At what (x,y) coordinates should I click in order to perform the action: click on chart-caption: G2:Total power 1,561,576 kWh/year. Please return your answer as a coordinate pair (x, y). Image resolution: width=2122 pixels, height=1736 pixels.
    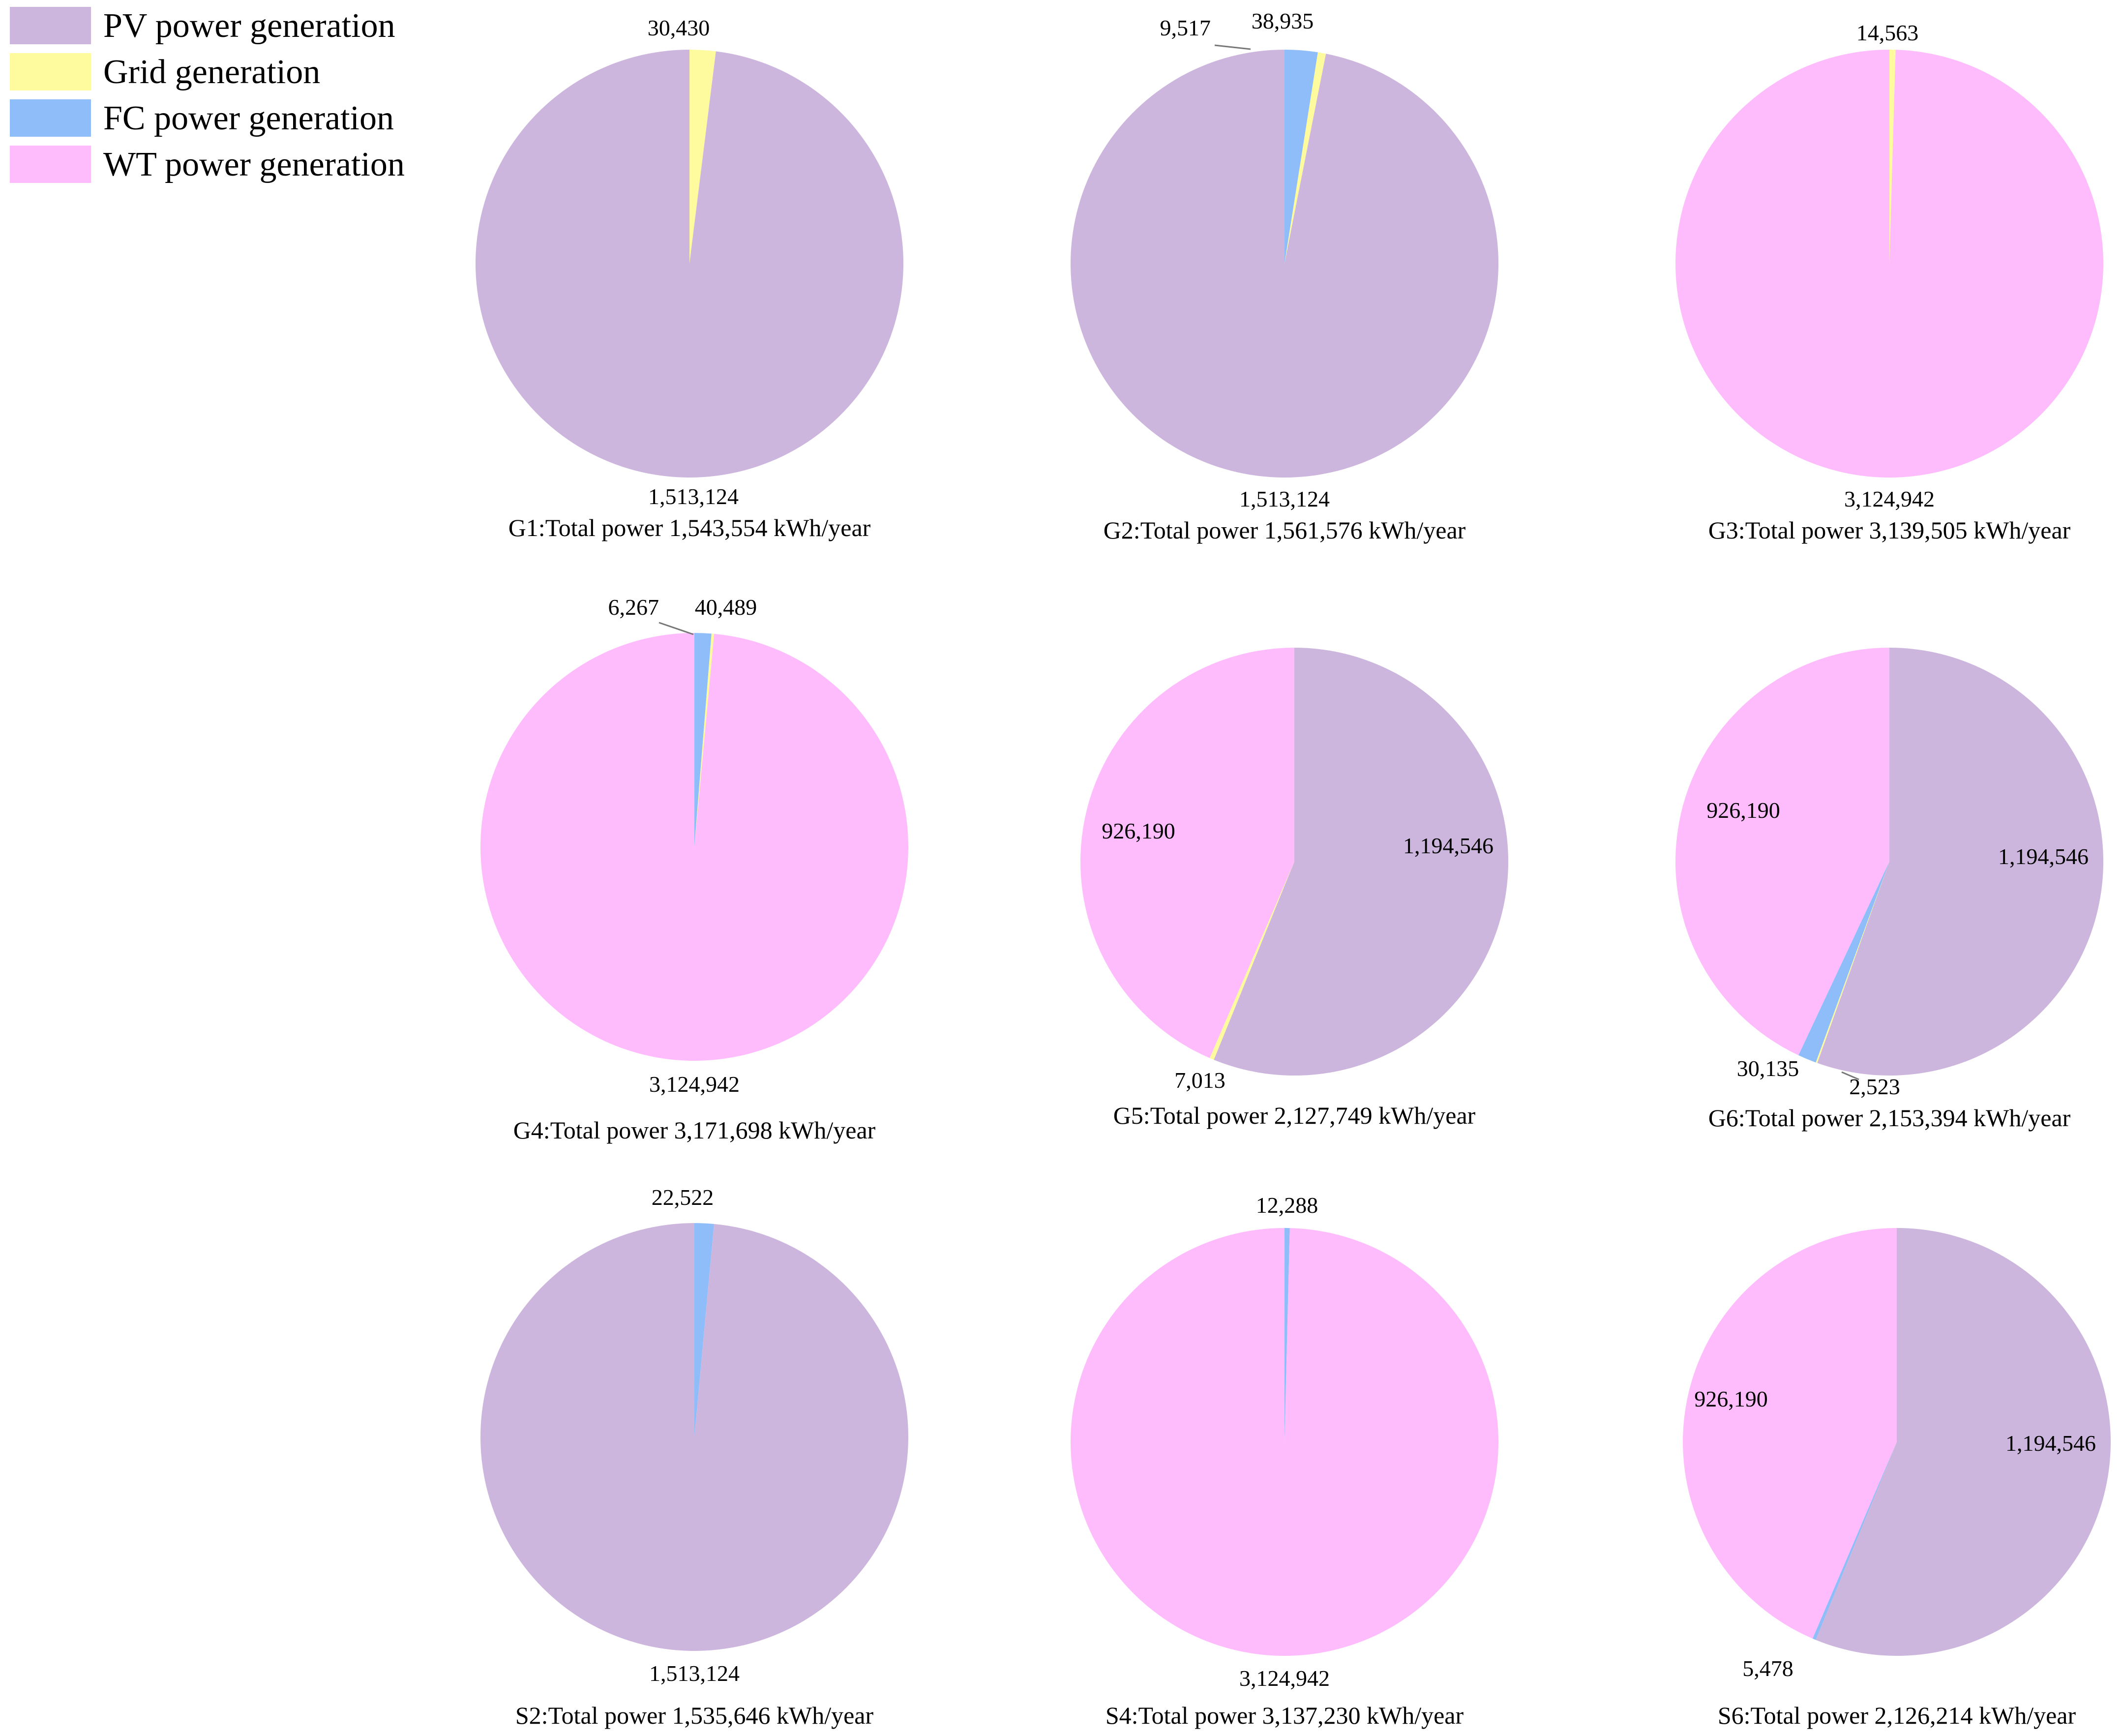
    Looking at the image, I should click on (1285, 530).